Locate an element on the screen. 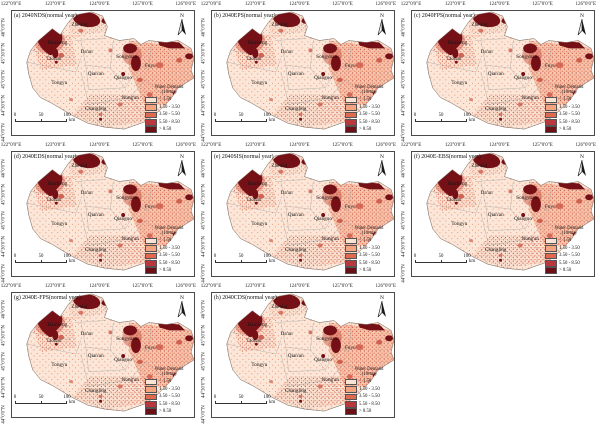  panel-title: (g) 2040E-FPS(normal year) is located at coordinates (47, 297).